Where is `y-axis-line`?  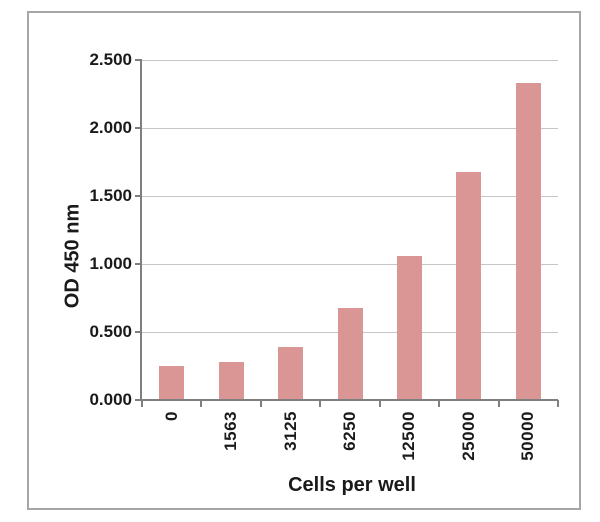 y-axis-line is located at coordinates (141, 230).